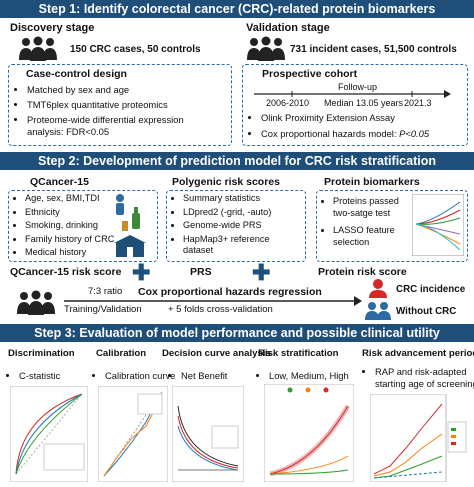 This screenshot has width=474, height=487. Describe the element at coordinates (438, 225) in the screenshot. I see `lasso-plot-thumbnail` at that location.